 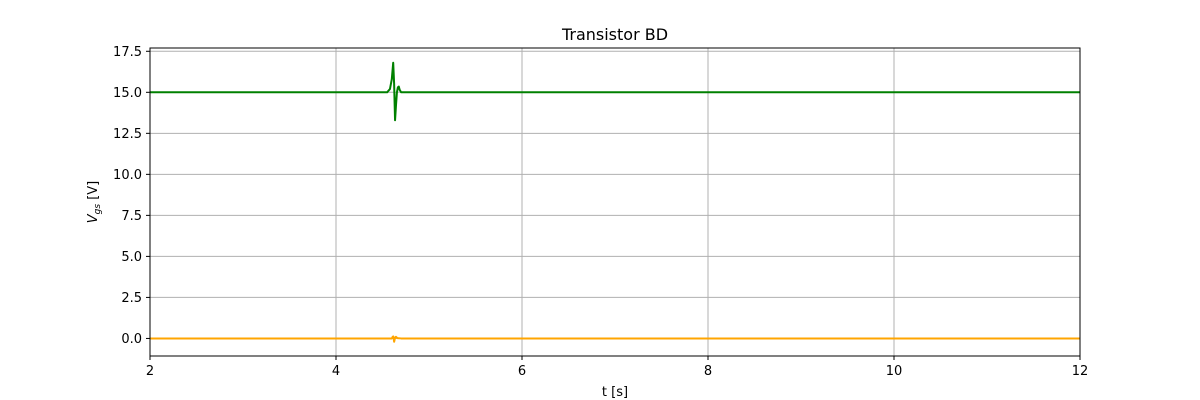 What do you see at coordinates (98, 209) in the screenshot?
I see `y-axis-label-sub: gs` at bounding box center [98, 209].